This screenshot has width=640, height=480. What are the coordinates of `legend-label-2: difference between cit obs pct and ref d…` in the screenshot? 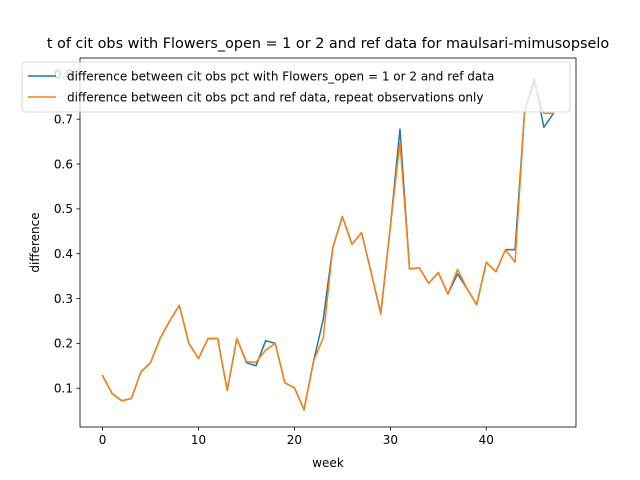 It's located at (275, 97).